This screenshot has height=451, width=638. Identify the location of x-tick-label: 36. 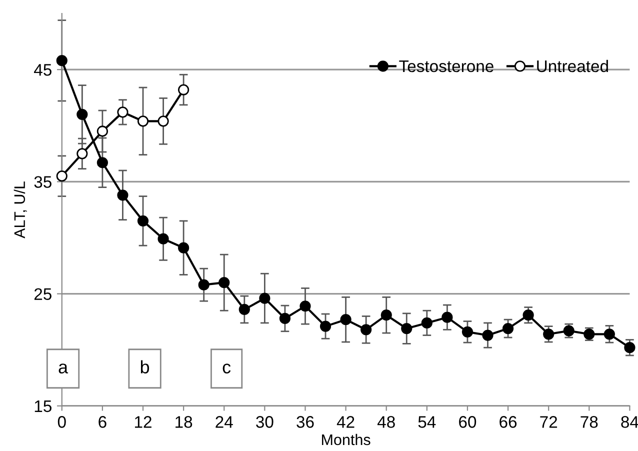
(305, 422).